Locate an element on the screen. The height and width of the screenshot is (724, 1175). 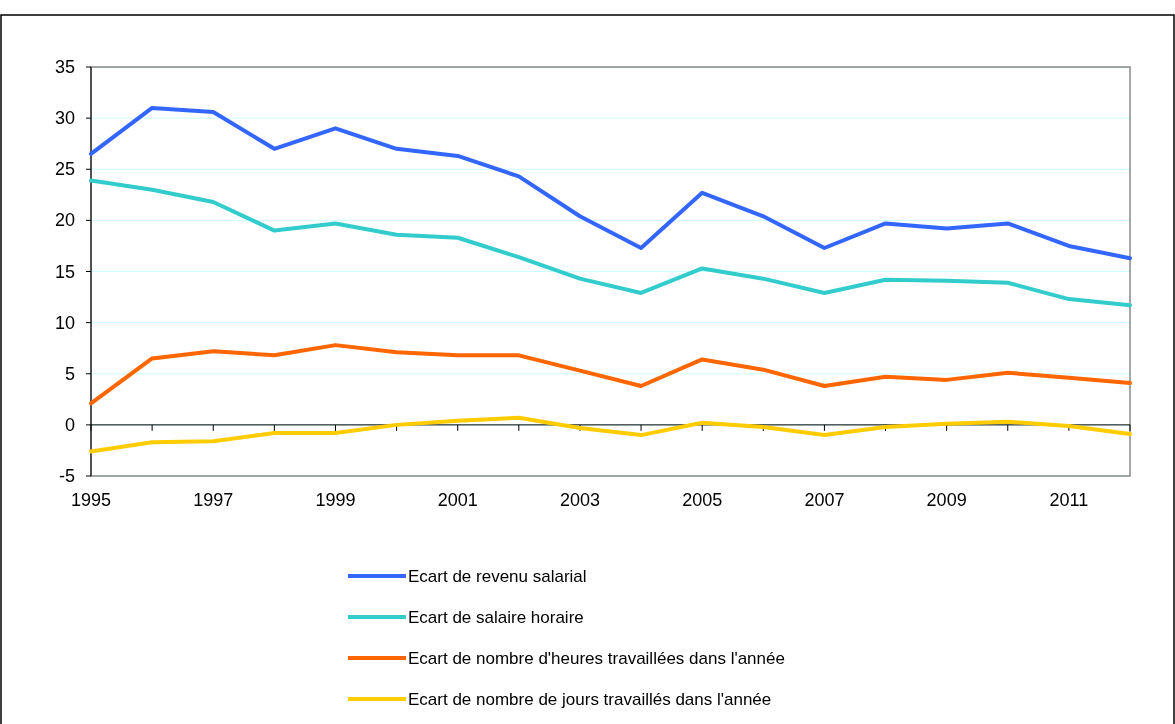
y-tick-label: 35 is located at coordinates (64, 67).